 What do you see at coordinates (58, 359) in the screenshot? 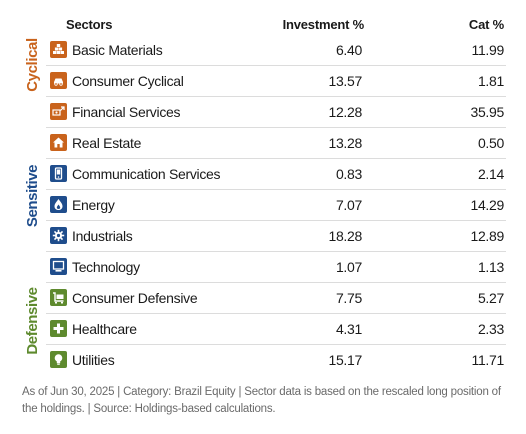
I see `bulb-icon` at bounding box center [58, 359].